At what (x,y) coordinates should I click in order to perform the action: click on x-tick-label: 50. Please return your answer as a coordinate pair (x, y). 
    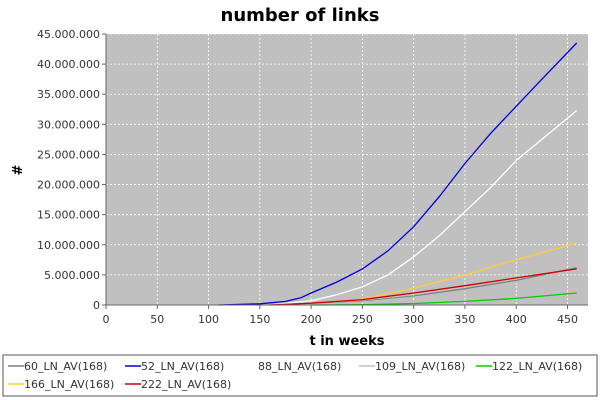
    Looking at the image, I should click on (157, 319).